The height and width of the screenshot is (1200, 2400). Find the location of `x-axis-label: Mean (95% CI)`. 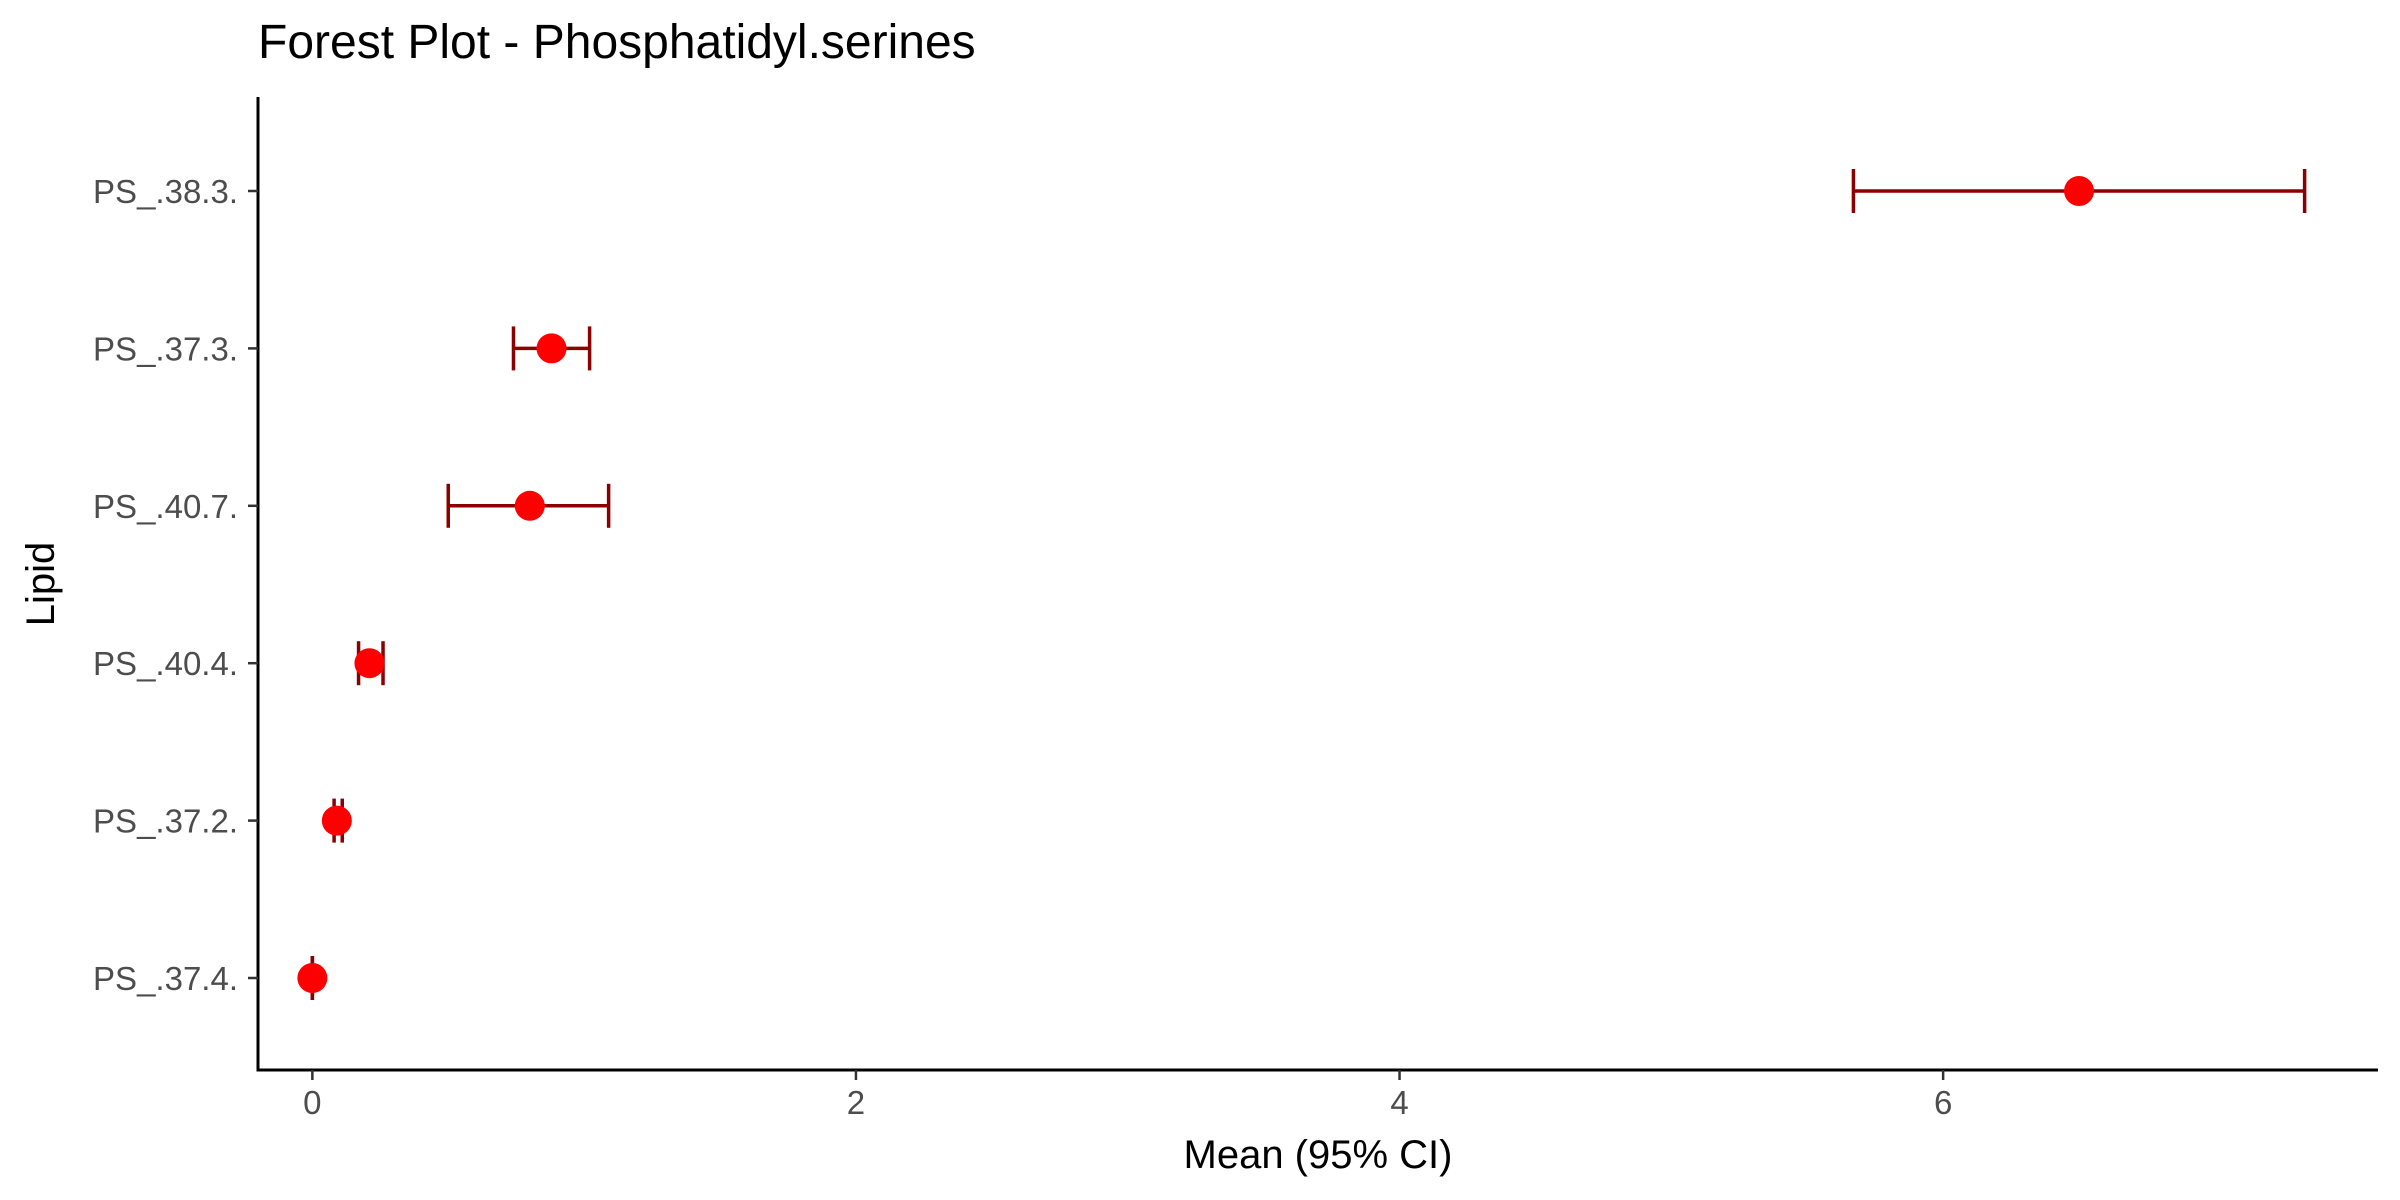

x-axis-label: Mean (95% CI) is located at coordinates (1318, 1155).